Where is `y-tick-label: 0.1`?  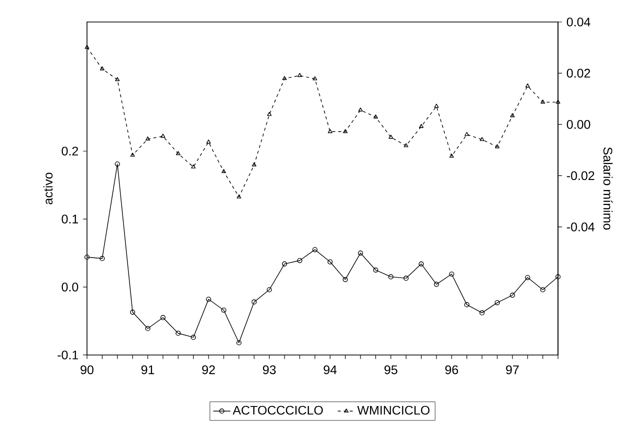 y-tick-label: 0.1 is located at coordinates (70, 219).